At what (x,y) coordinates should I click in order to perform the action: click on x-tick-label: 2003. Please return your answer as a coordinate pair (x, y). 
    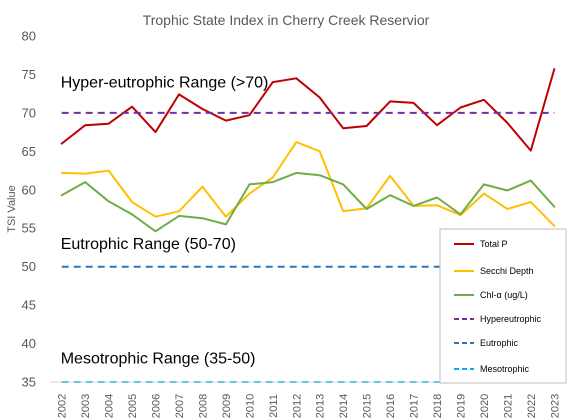
    Looking at the image, I should click on (86, 406).